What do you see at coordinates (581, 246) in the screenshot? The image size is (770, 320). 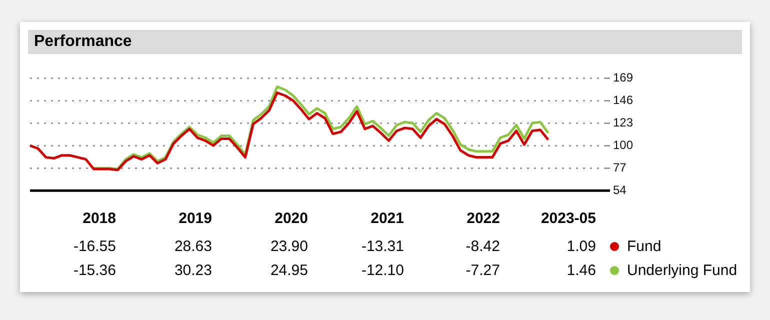 I see `text: 1.09` at bounding box center [581, 246].